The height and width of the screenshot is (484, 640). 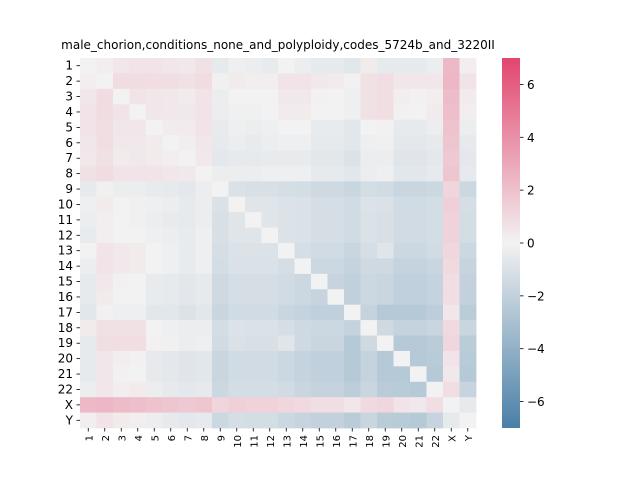 I want to click on y-tick-label: 4, so click(x=69, y=112).